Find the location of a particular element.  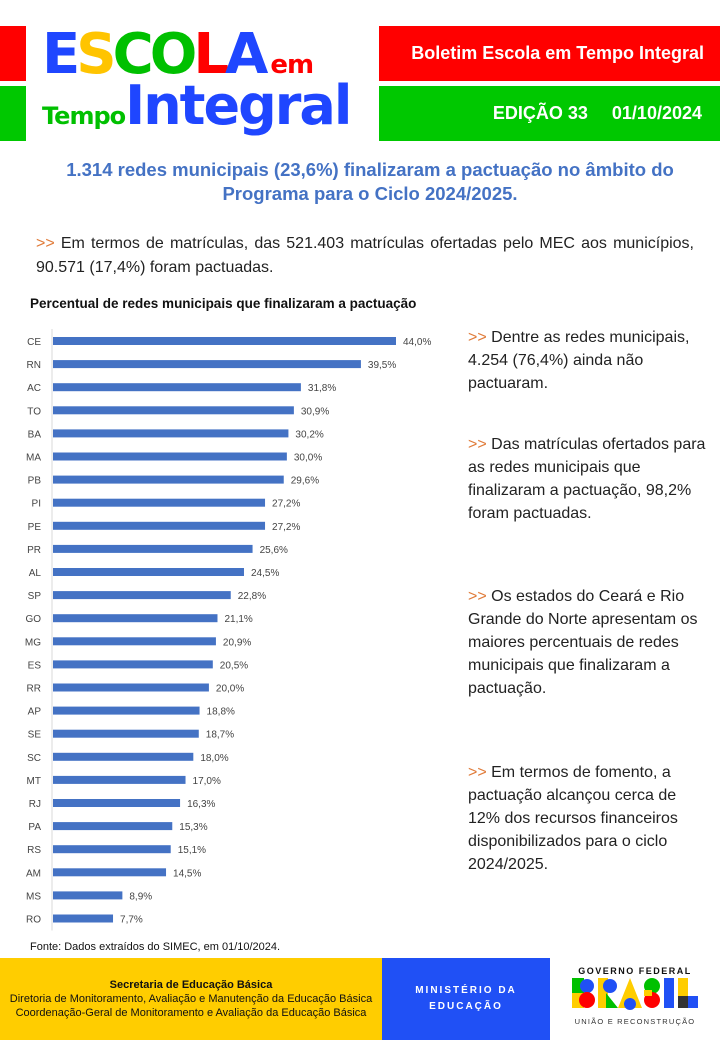

bar-pe is located at coordinates (159, 525).